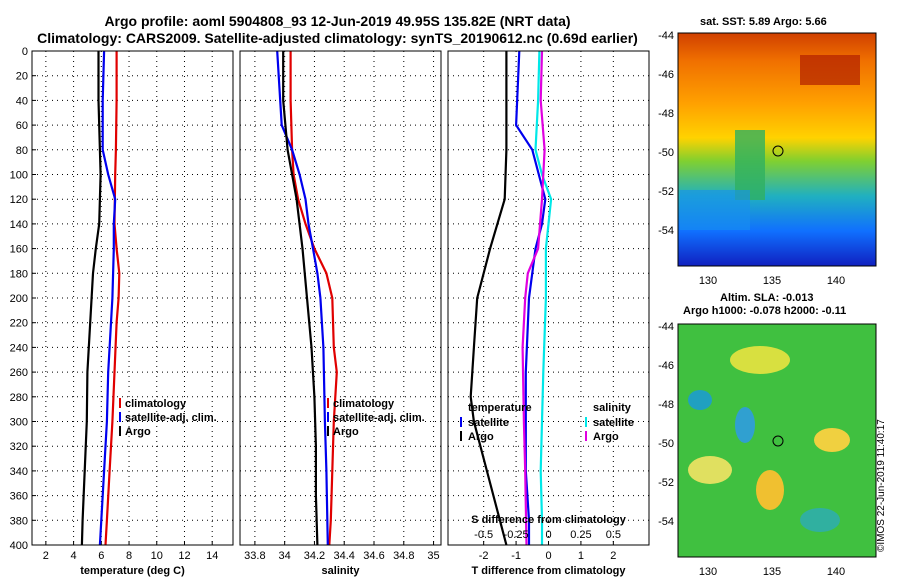  Describe the element at coordinates (19, 274) in the screenshot. I see `y-tick-label: 180` at that location.